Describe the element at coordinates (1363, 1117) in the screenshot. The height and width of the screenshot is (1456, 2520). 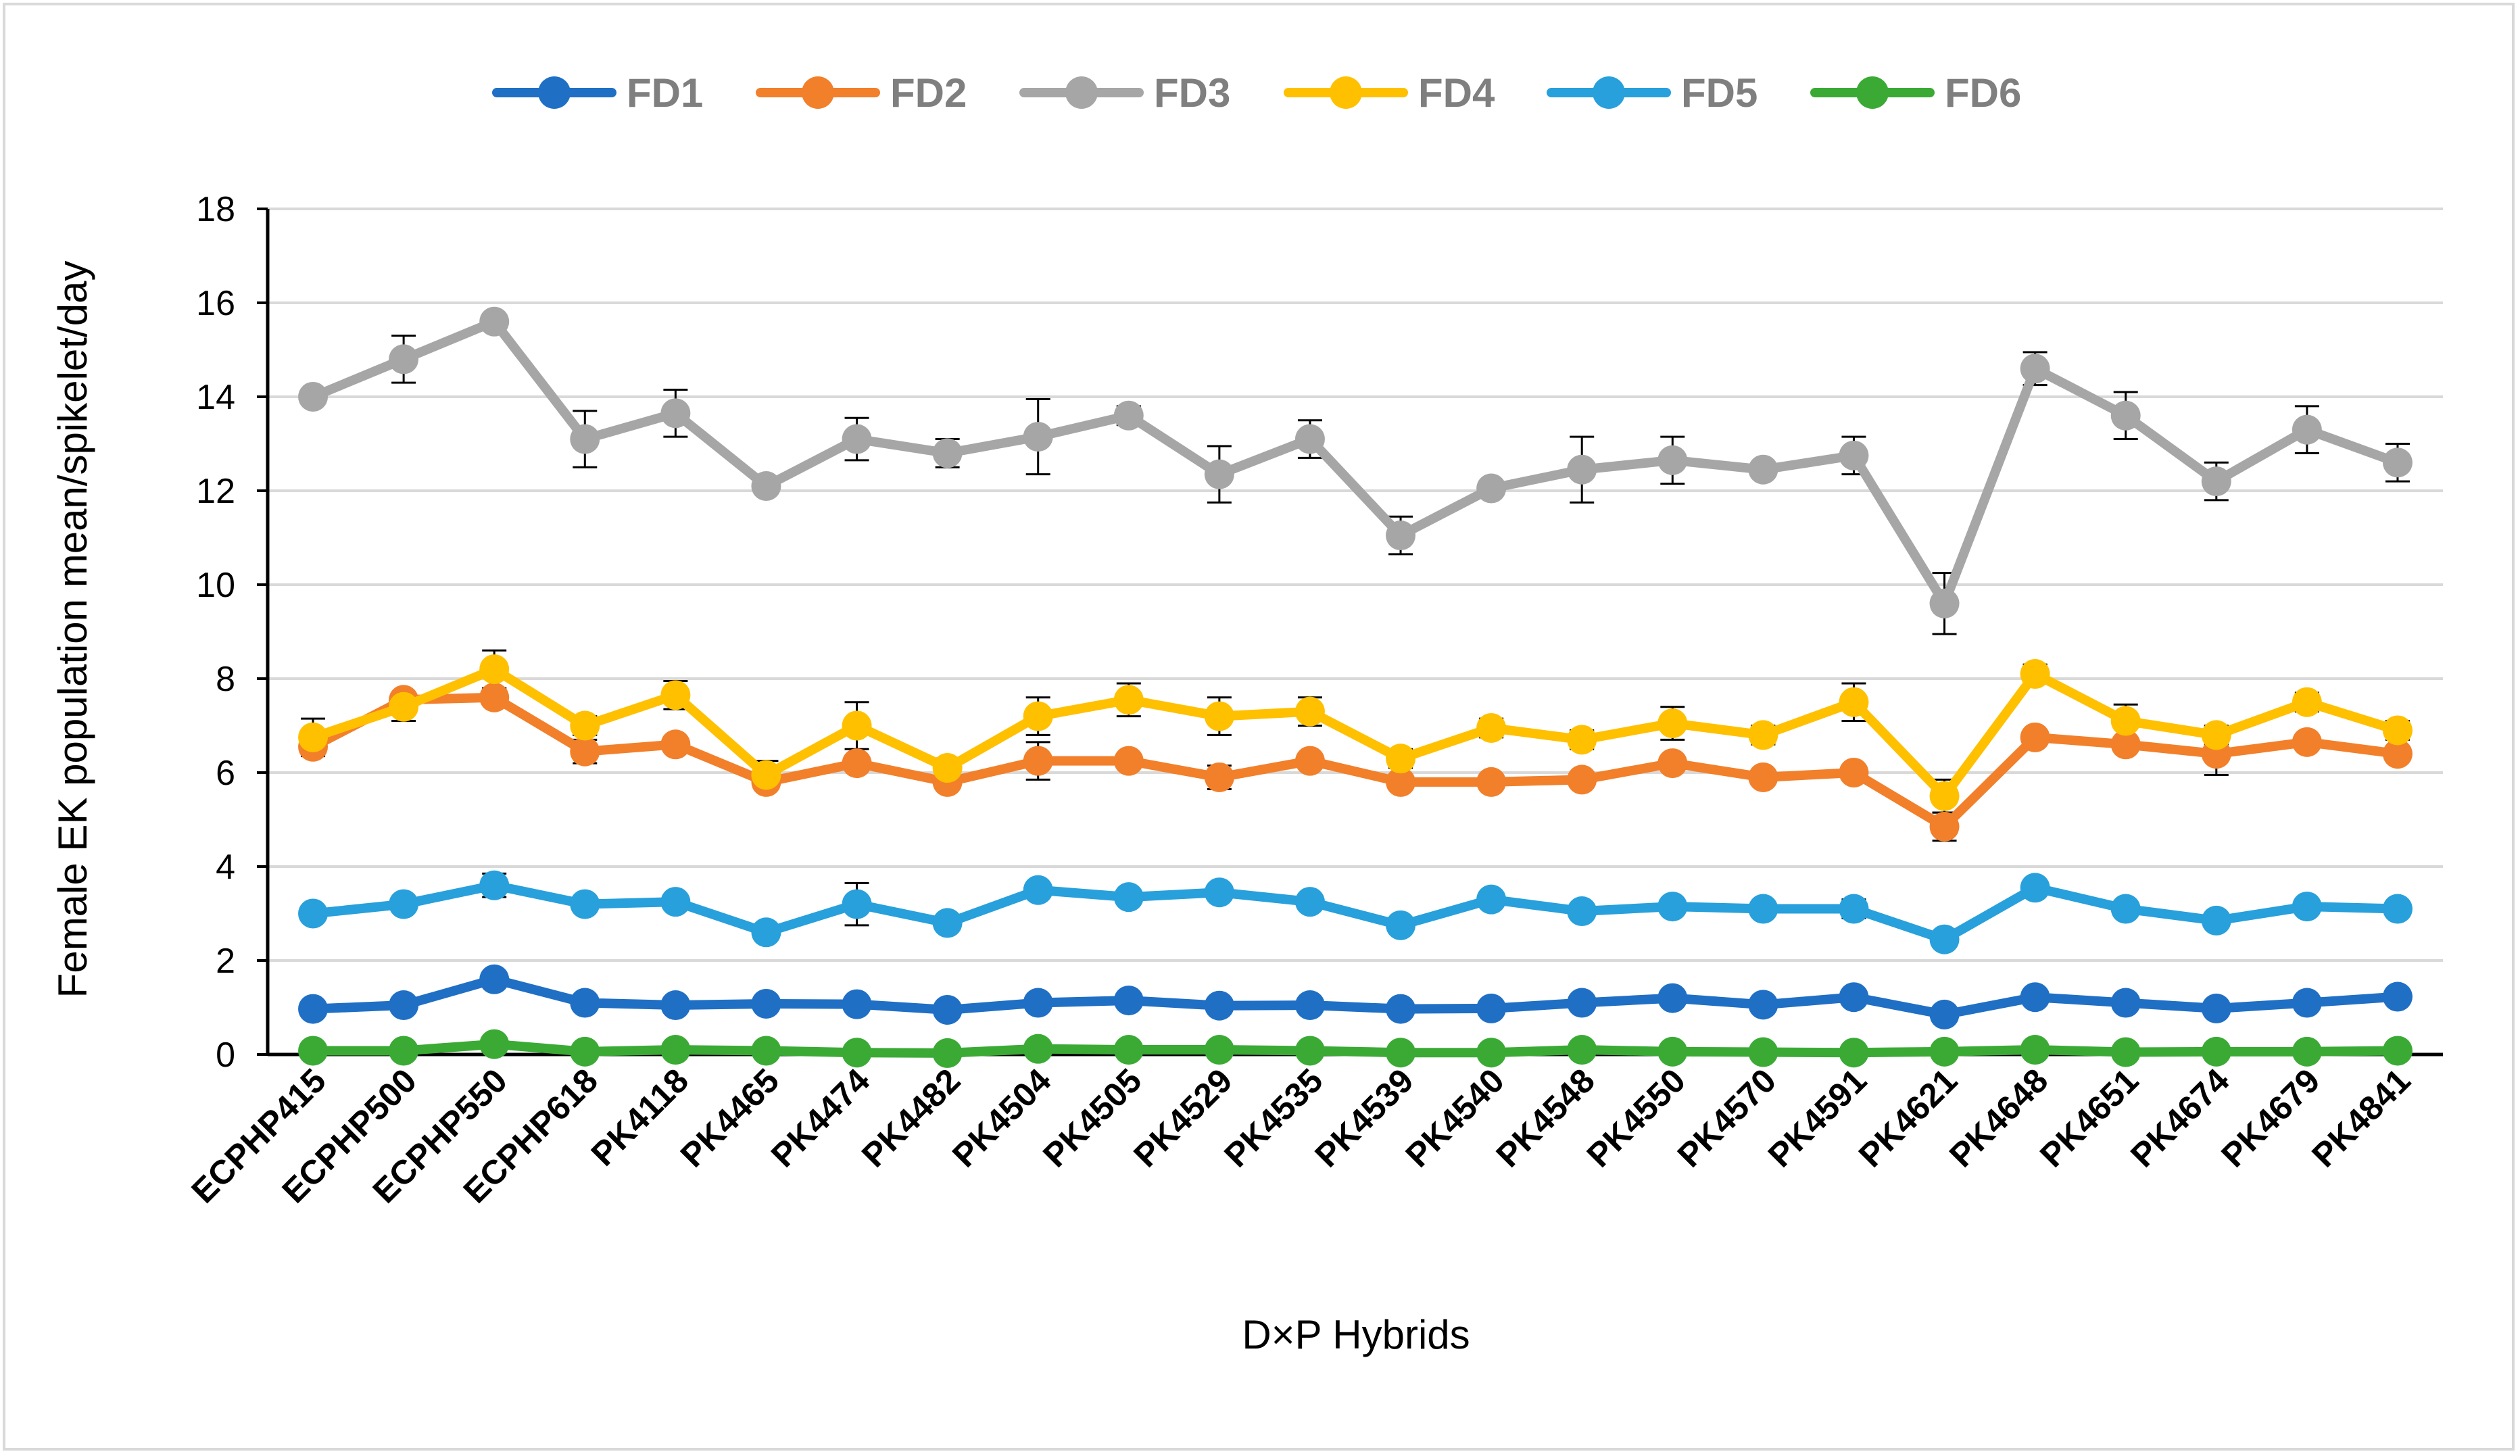
I see `x-category-label: PK4539` at that location.